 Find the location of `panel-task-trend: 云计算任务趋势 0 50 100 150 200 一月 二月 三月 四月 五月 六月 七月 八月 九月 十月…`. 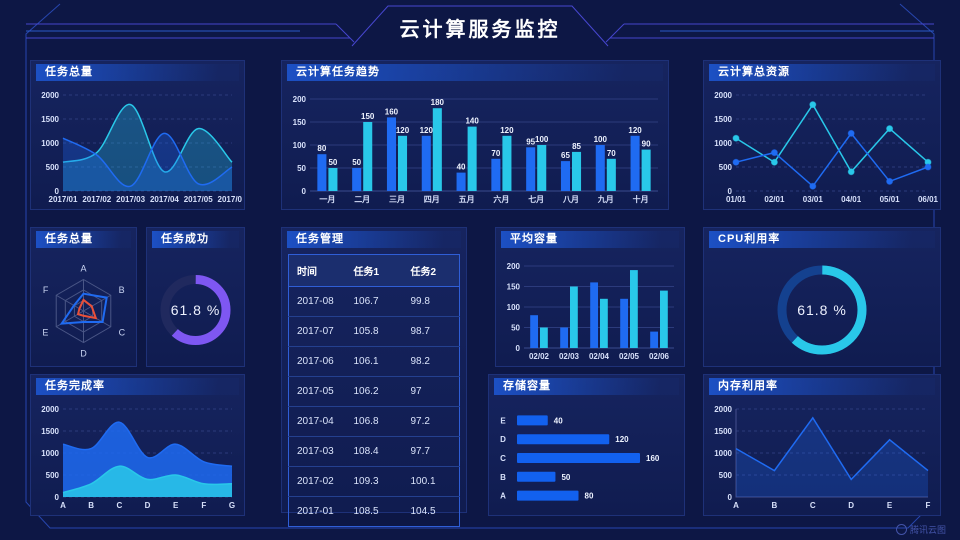

panel-task-trend: 云计算任务趋势 0 50 100 150 200 一月 二月 三月 四月 五月 六月 七月 八月 九月 十月… is located at coordinates (475, 135).